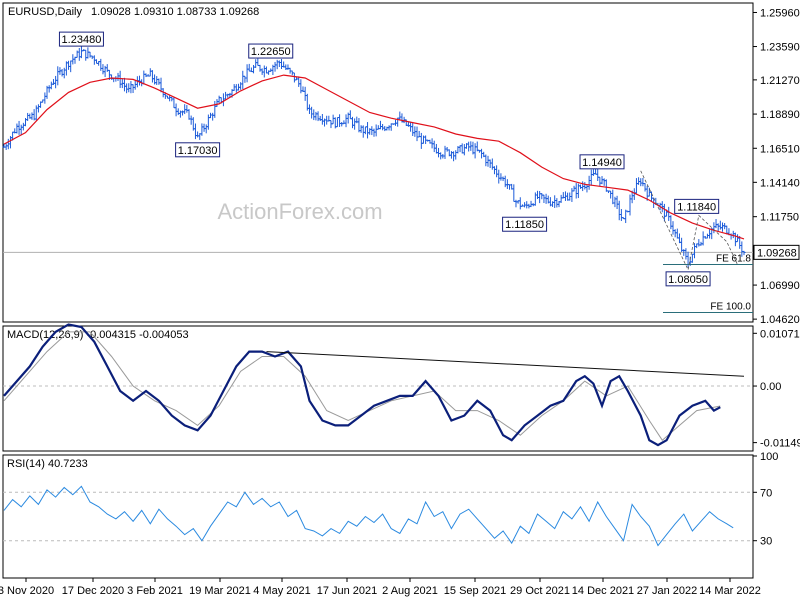 The width and height of the screenshot is (800, 600). What do you see at coordinates (766, 542) in the screenshot?
I see `rsi-tick-label: 30` at bounding box center [766, 542].